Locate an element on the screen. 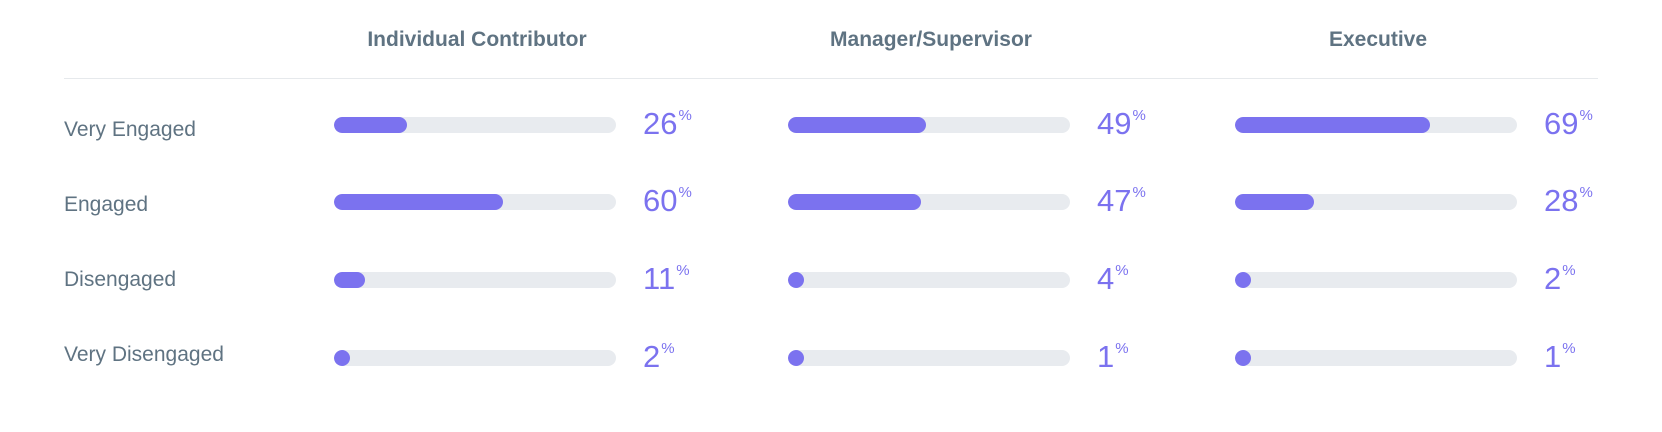  value-label-executive-engaged: 28% is located at coordinates (1568, 200).